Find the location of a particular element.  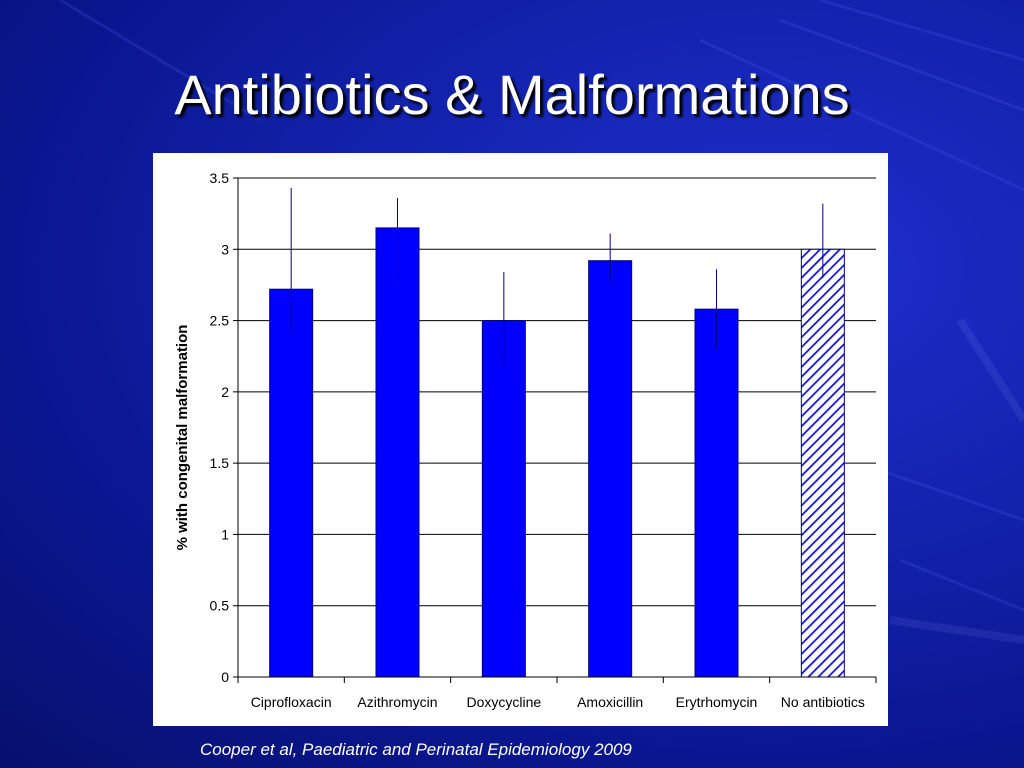

bar-ciprofloxacin is located at coordinates (291, 483).